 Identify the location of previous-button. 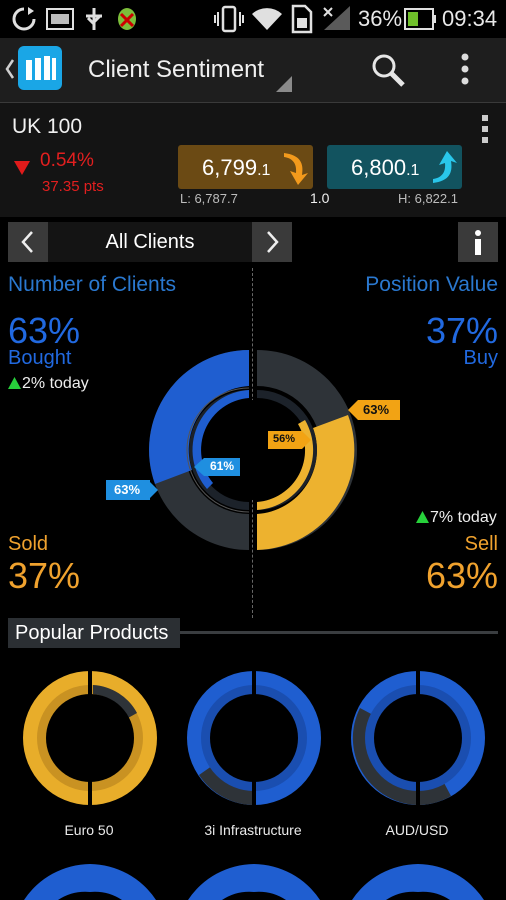
(28, 242).